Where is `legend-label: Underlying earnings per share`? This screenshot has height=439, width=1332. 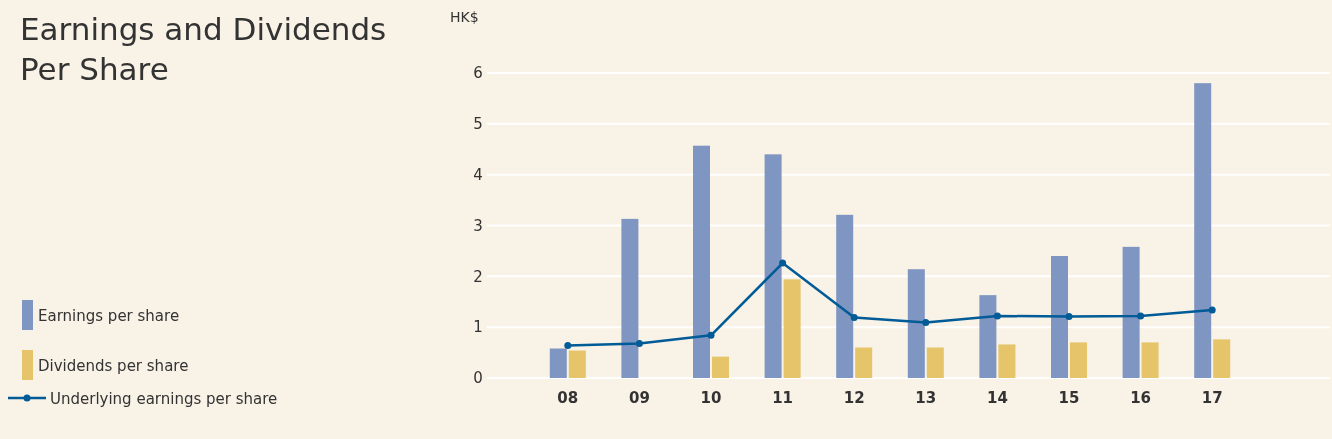
legend-label: Underlying earnings per share is located at coordinates (164, 399).